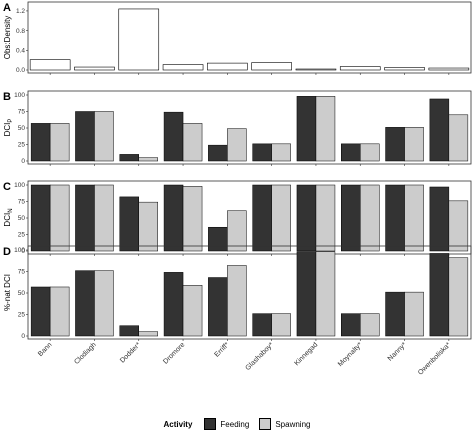  Describe the element at coordinates (19, 250) in the screenshot. I see `panel-d-tick-label: 100` at that location.